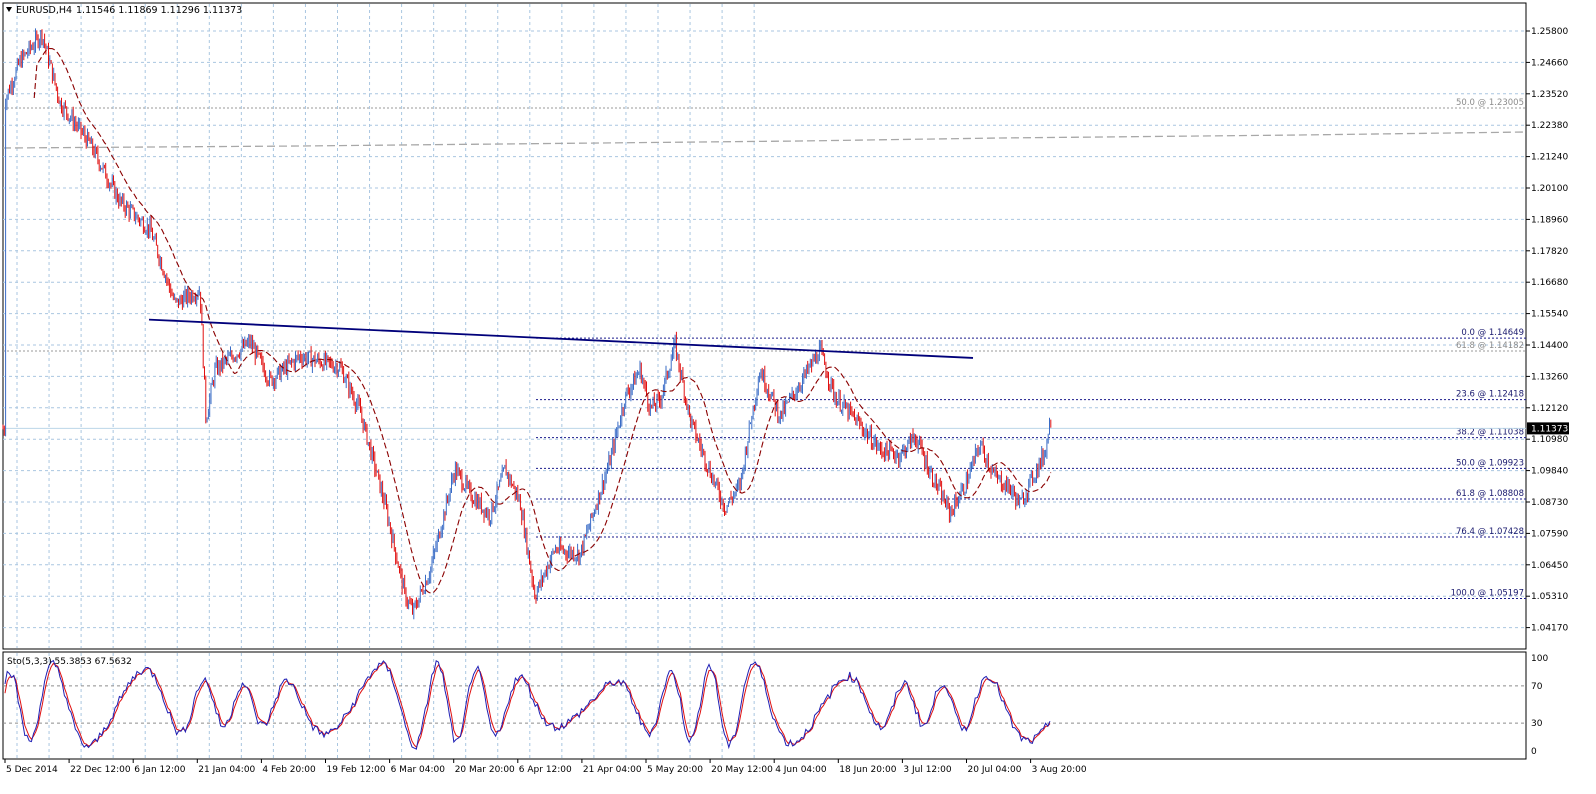  What do you see at coordinates (1537, 687) in the screenshot?
I see `osc-level-label: 70` at bounding box center [1537, 687].